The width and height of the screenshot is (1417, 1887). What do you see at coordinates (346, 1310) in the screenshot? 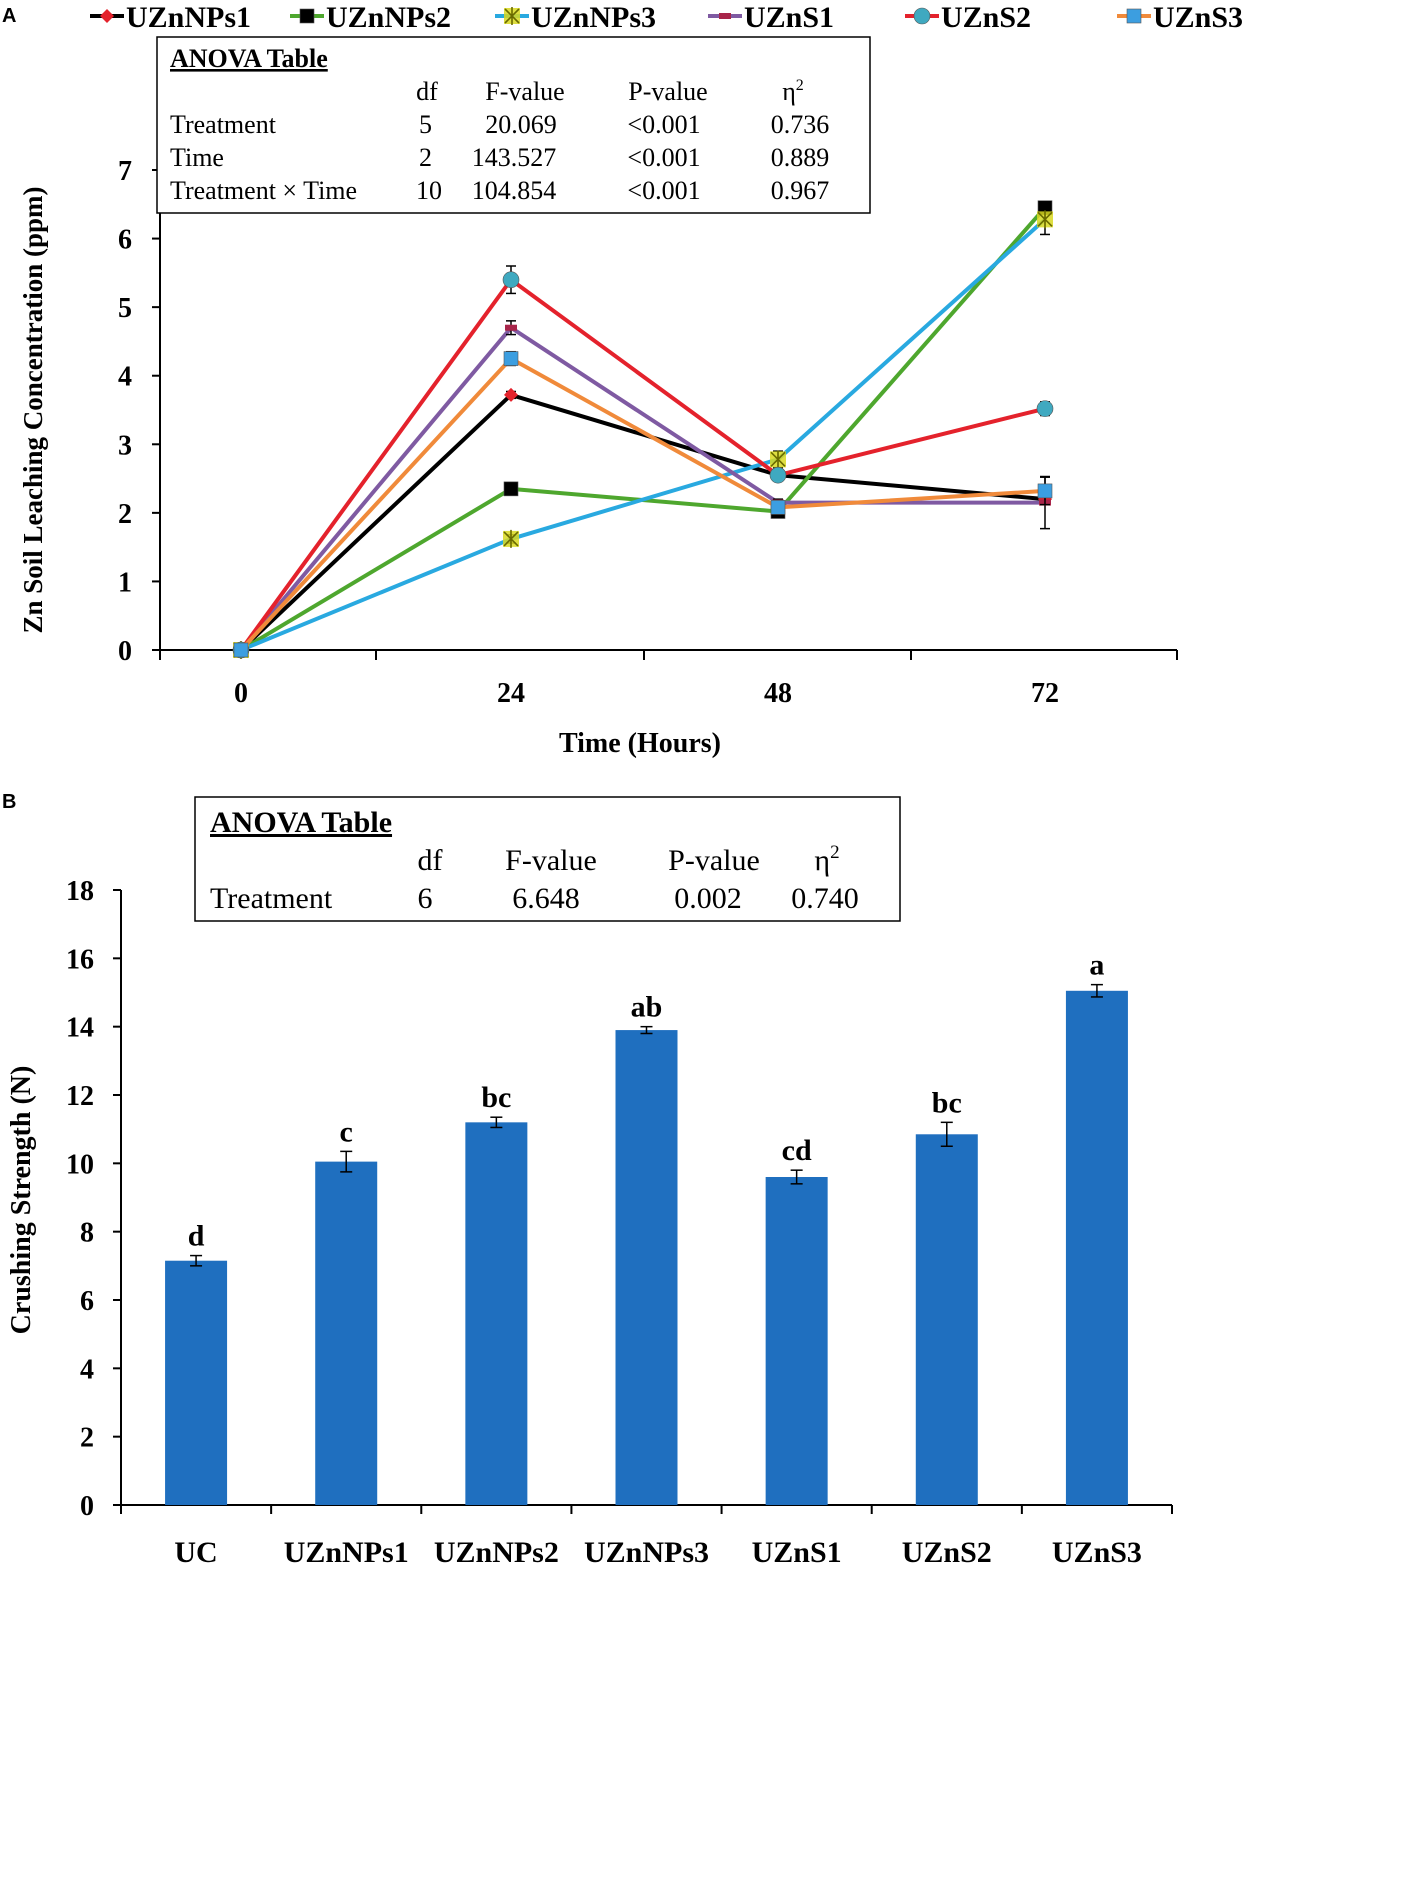
I see `bar-group: c` at bounding box center [346, 1310].